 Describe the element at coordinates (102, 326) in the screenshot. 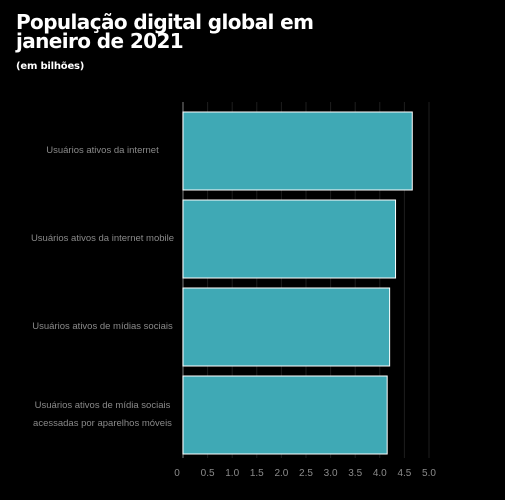

I see `category-label: Usuários ativos de mídias sociais` at that location.